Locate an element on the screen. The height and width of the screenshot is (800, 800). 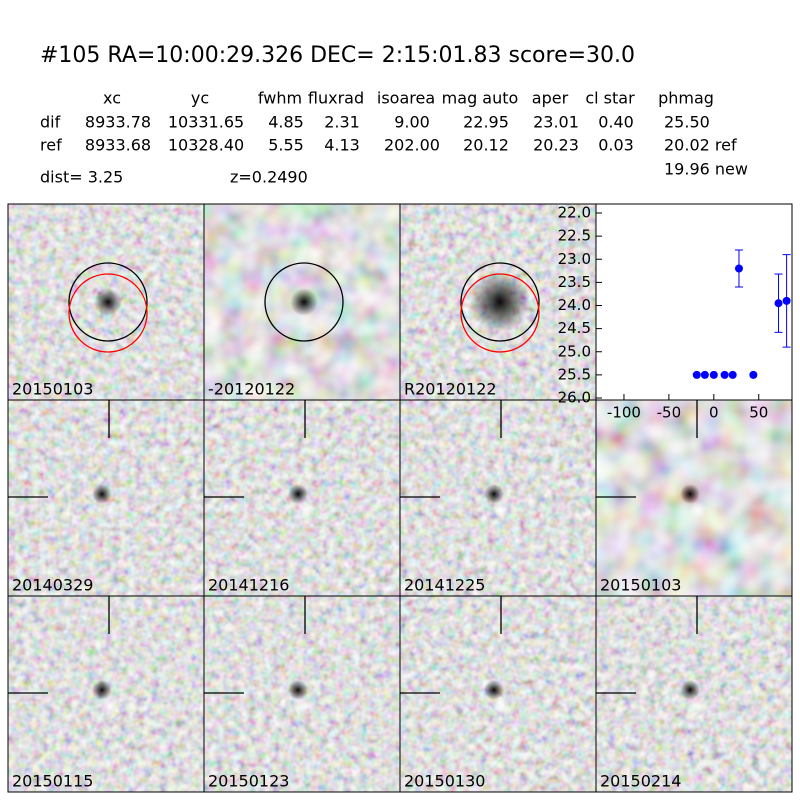
cell: 20.12 is located at coordinates (486, 145).